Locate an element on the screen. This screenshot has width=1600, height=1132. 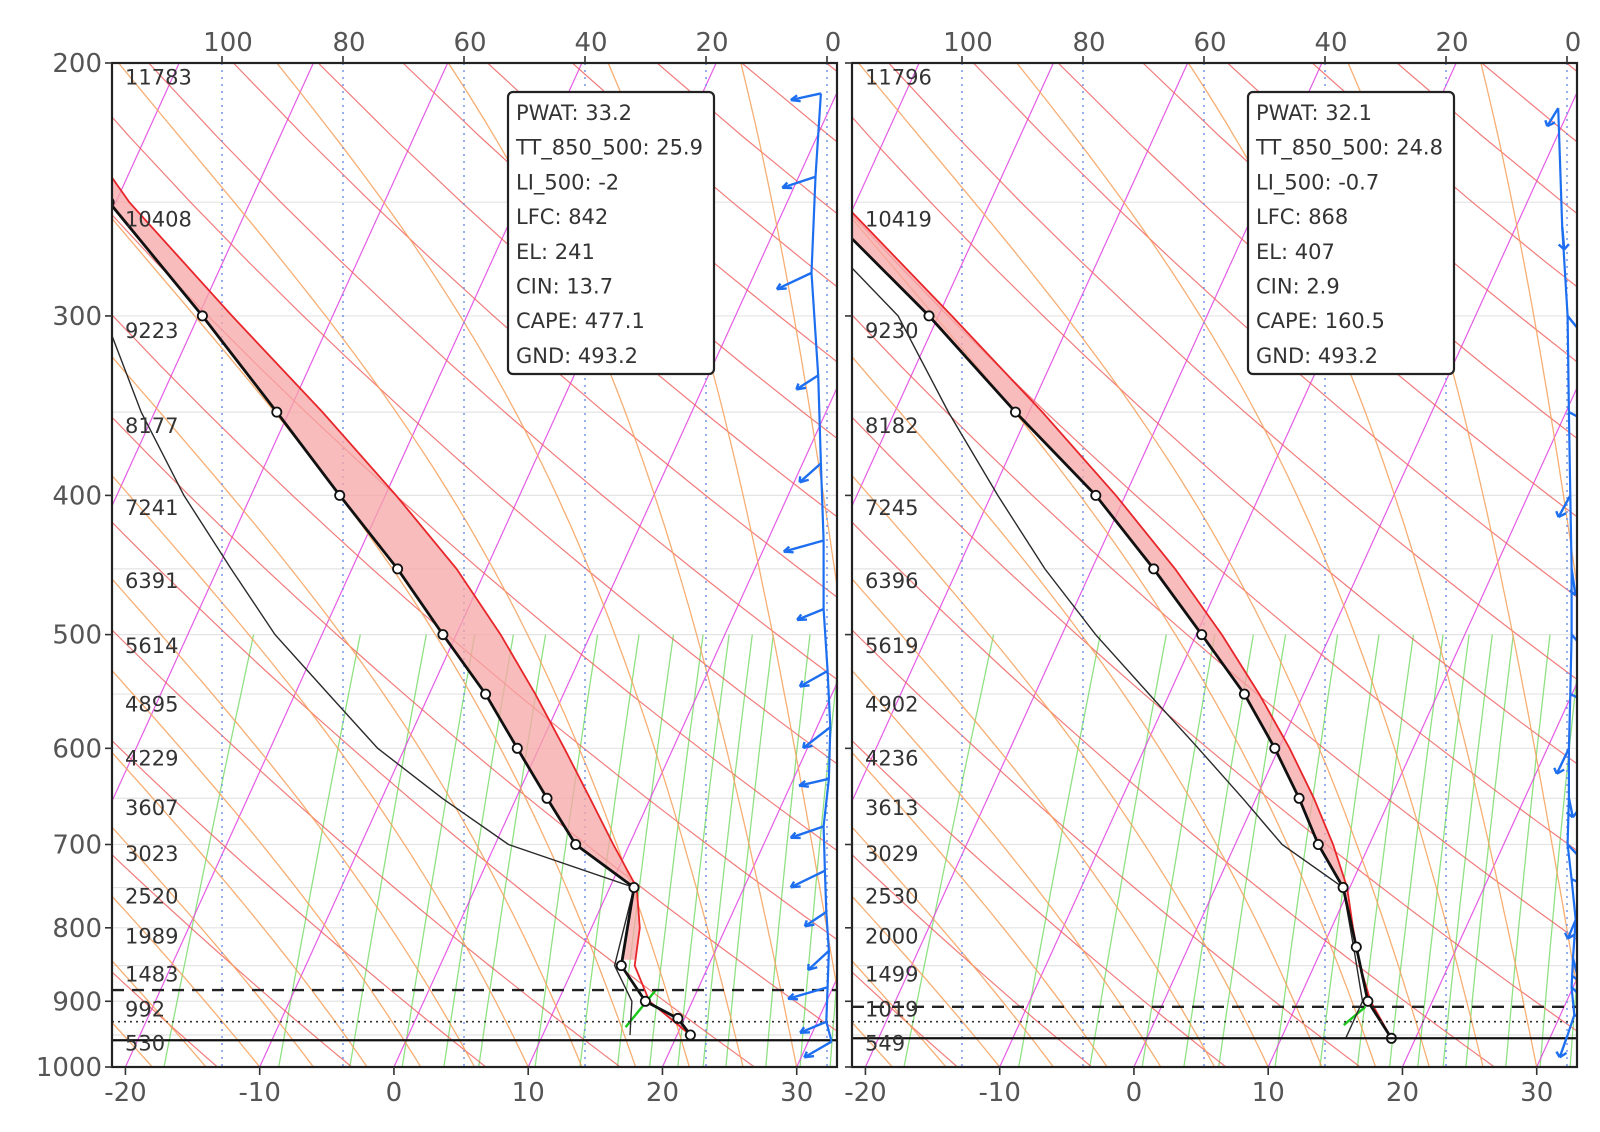
height-label: 9230 is located at coordinates (891, 331).